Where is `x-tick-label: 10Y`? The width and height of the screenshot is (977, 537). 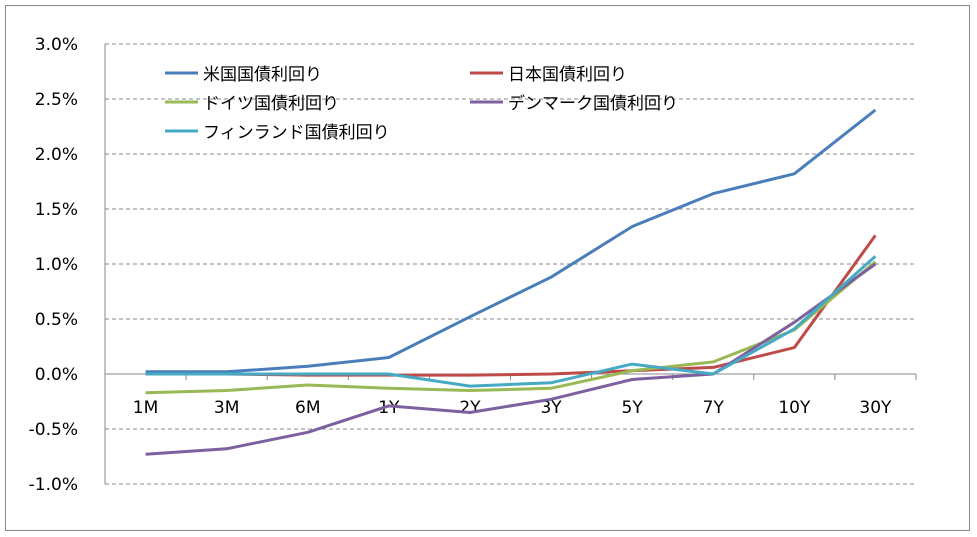
x-tick-label: 10Y is located at coordinates (794, 408).